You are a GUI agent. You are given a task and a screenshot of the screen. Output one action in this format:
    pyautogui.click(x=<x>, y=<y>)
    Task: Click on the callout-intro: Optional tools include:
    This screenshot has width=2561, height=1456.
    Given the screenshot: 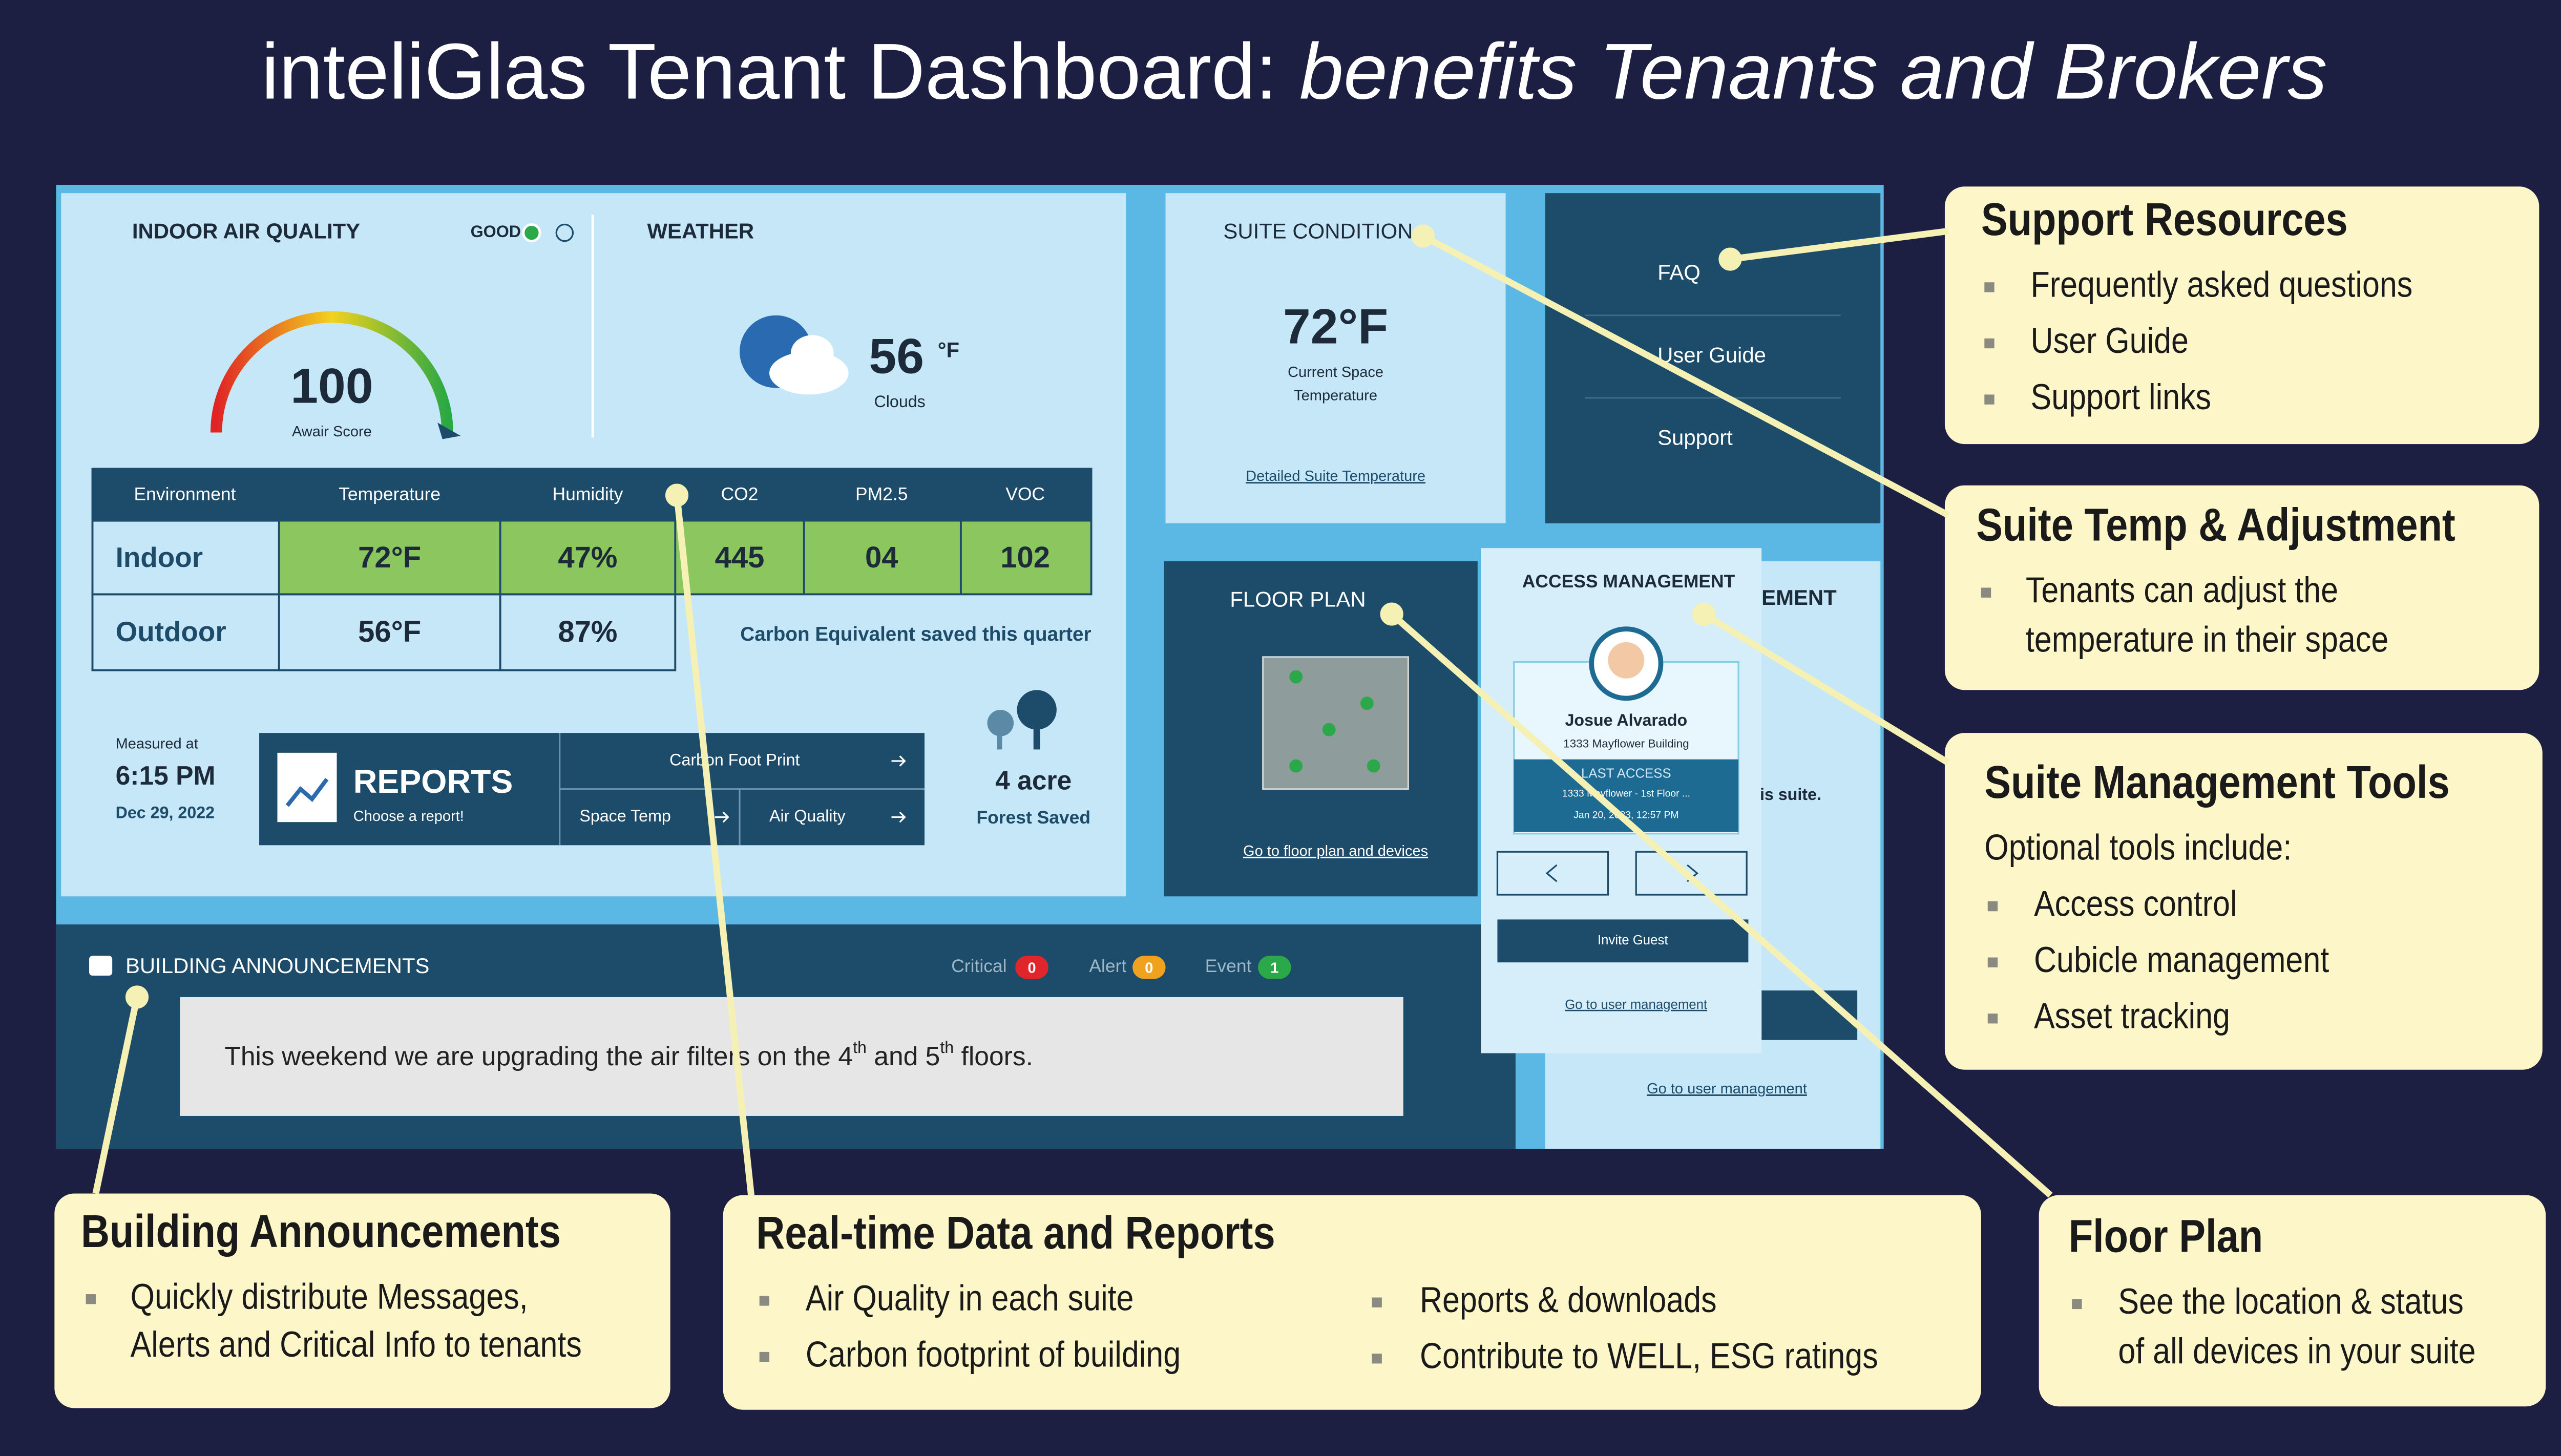 What is the action you would take?
    pyautogui.click(x=2138, y=847)
    